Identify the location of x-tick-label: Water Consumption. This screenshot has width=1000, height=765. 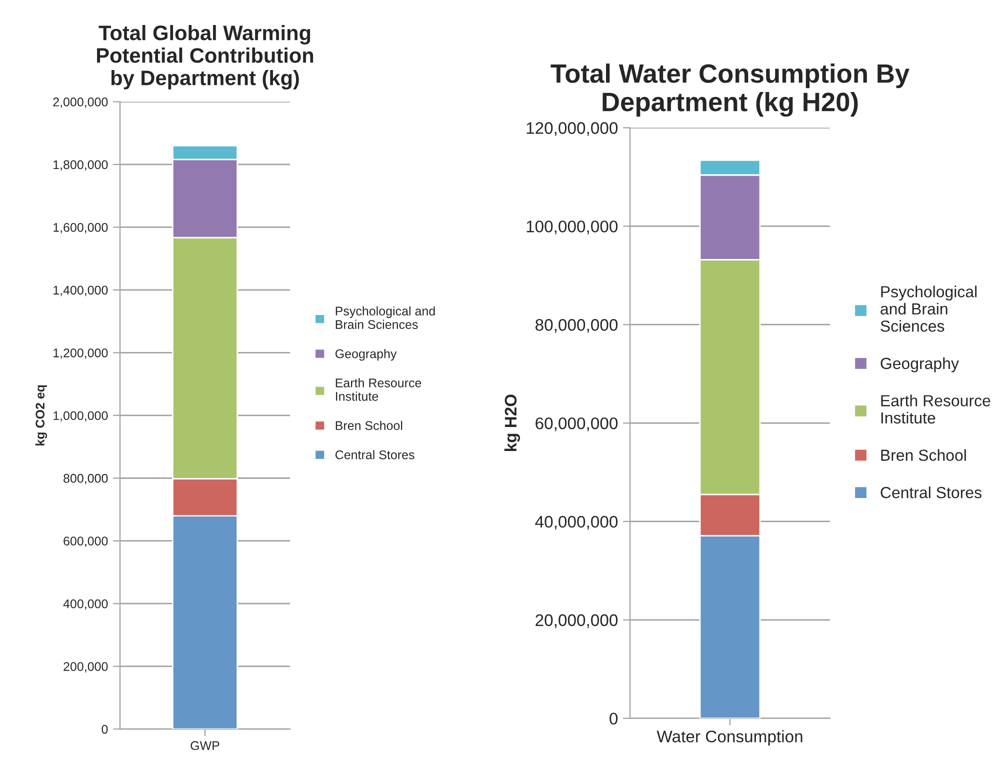
(729, 738).